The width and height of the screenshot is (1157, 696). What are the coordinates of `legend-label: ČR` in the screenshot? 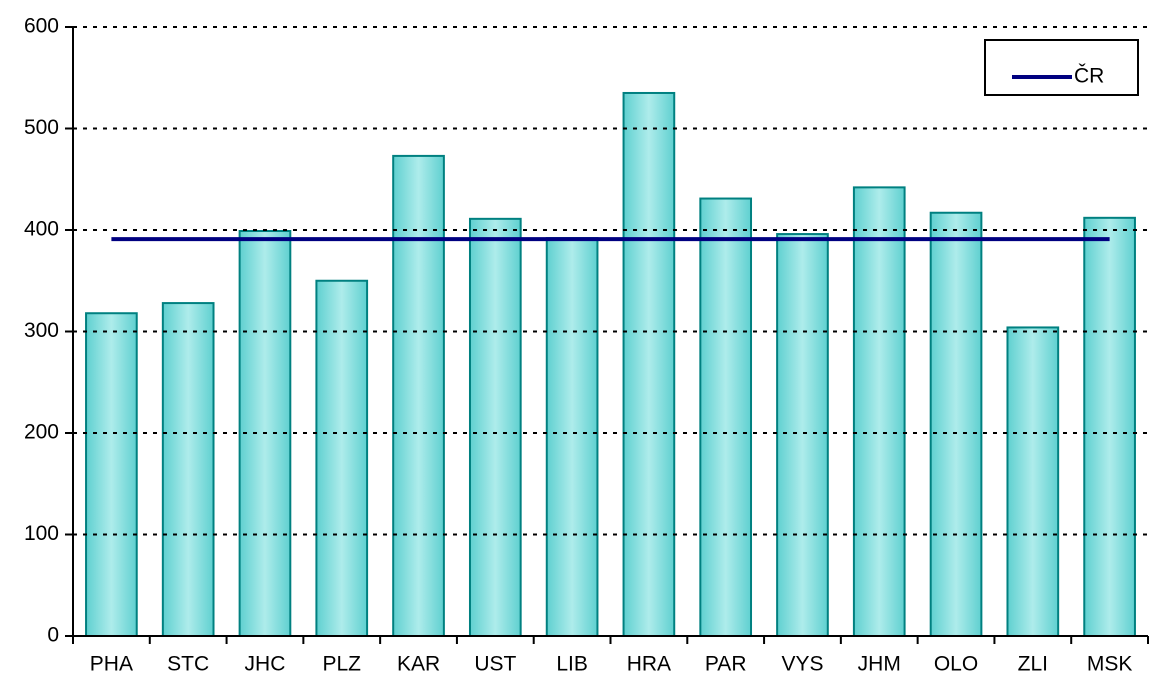 It's located at (1089, 76).